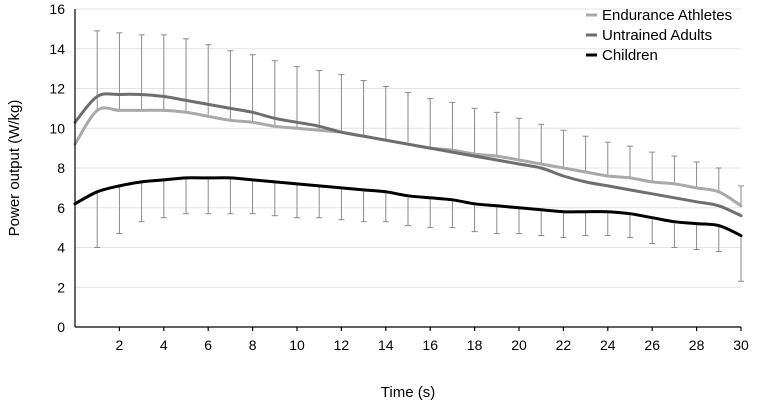  I want to click on y-tick-label: 14, so click(57, 49).